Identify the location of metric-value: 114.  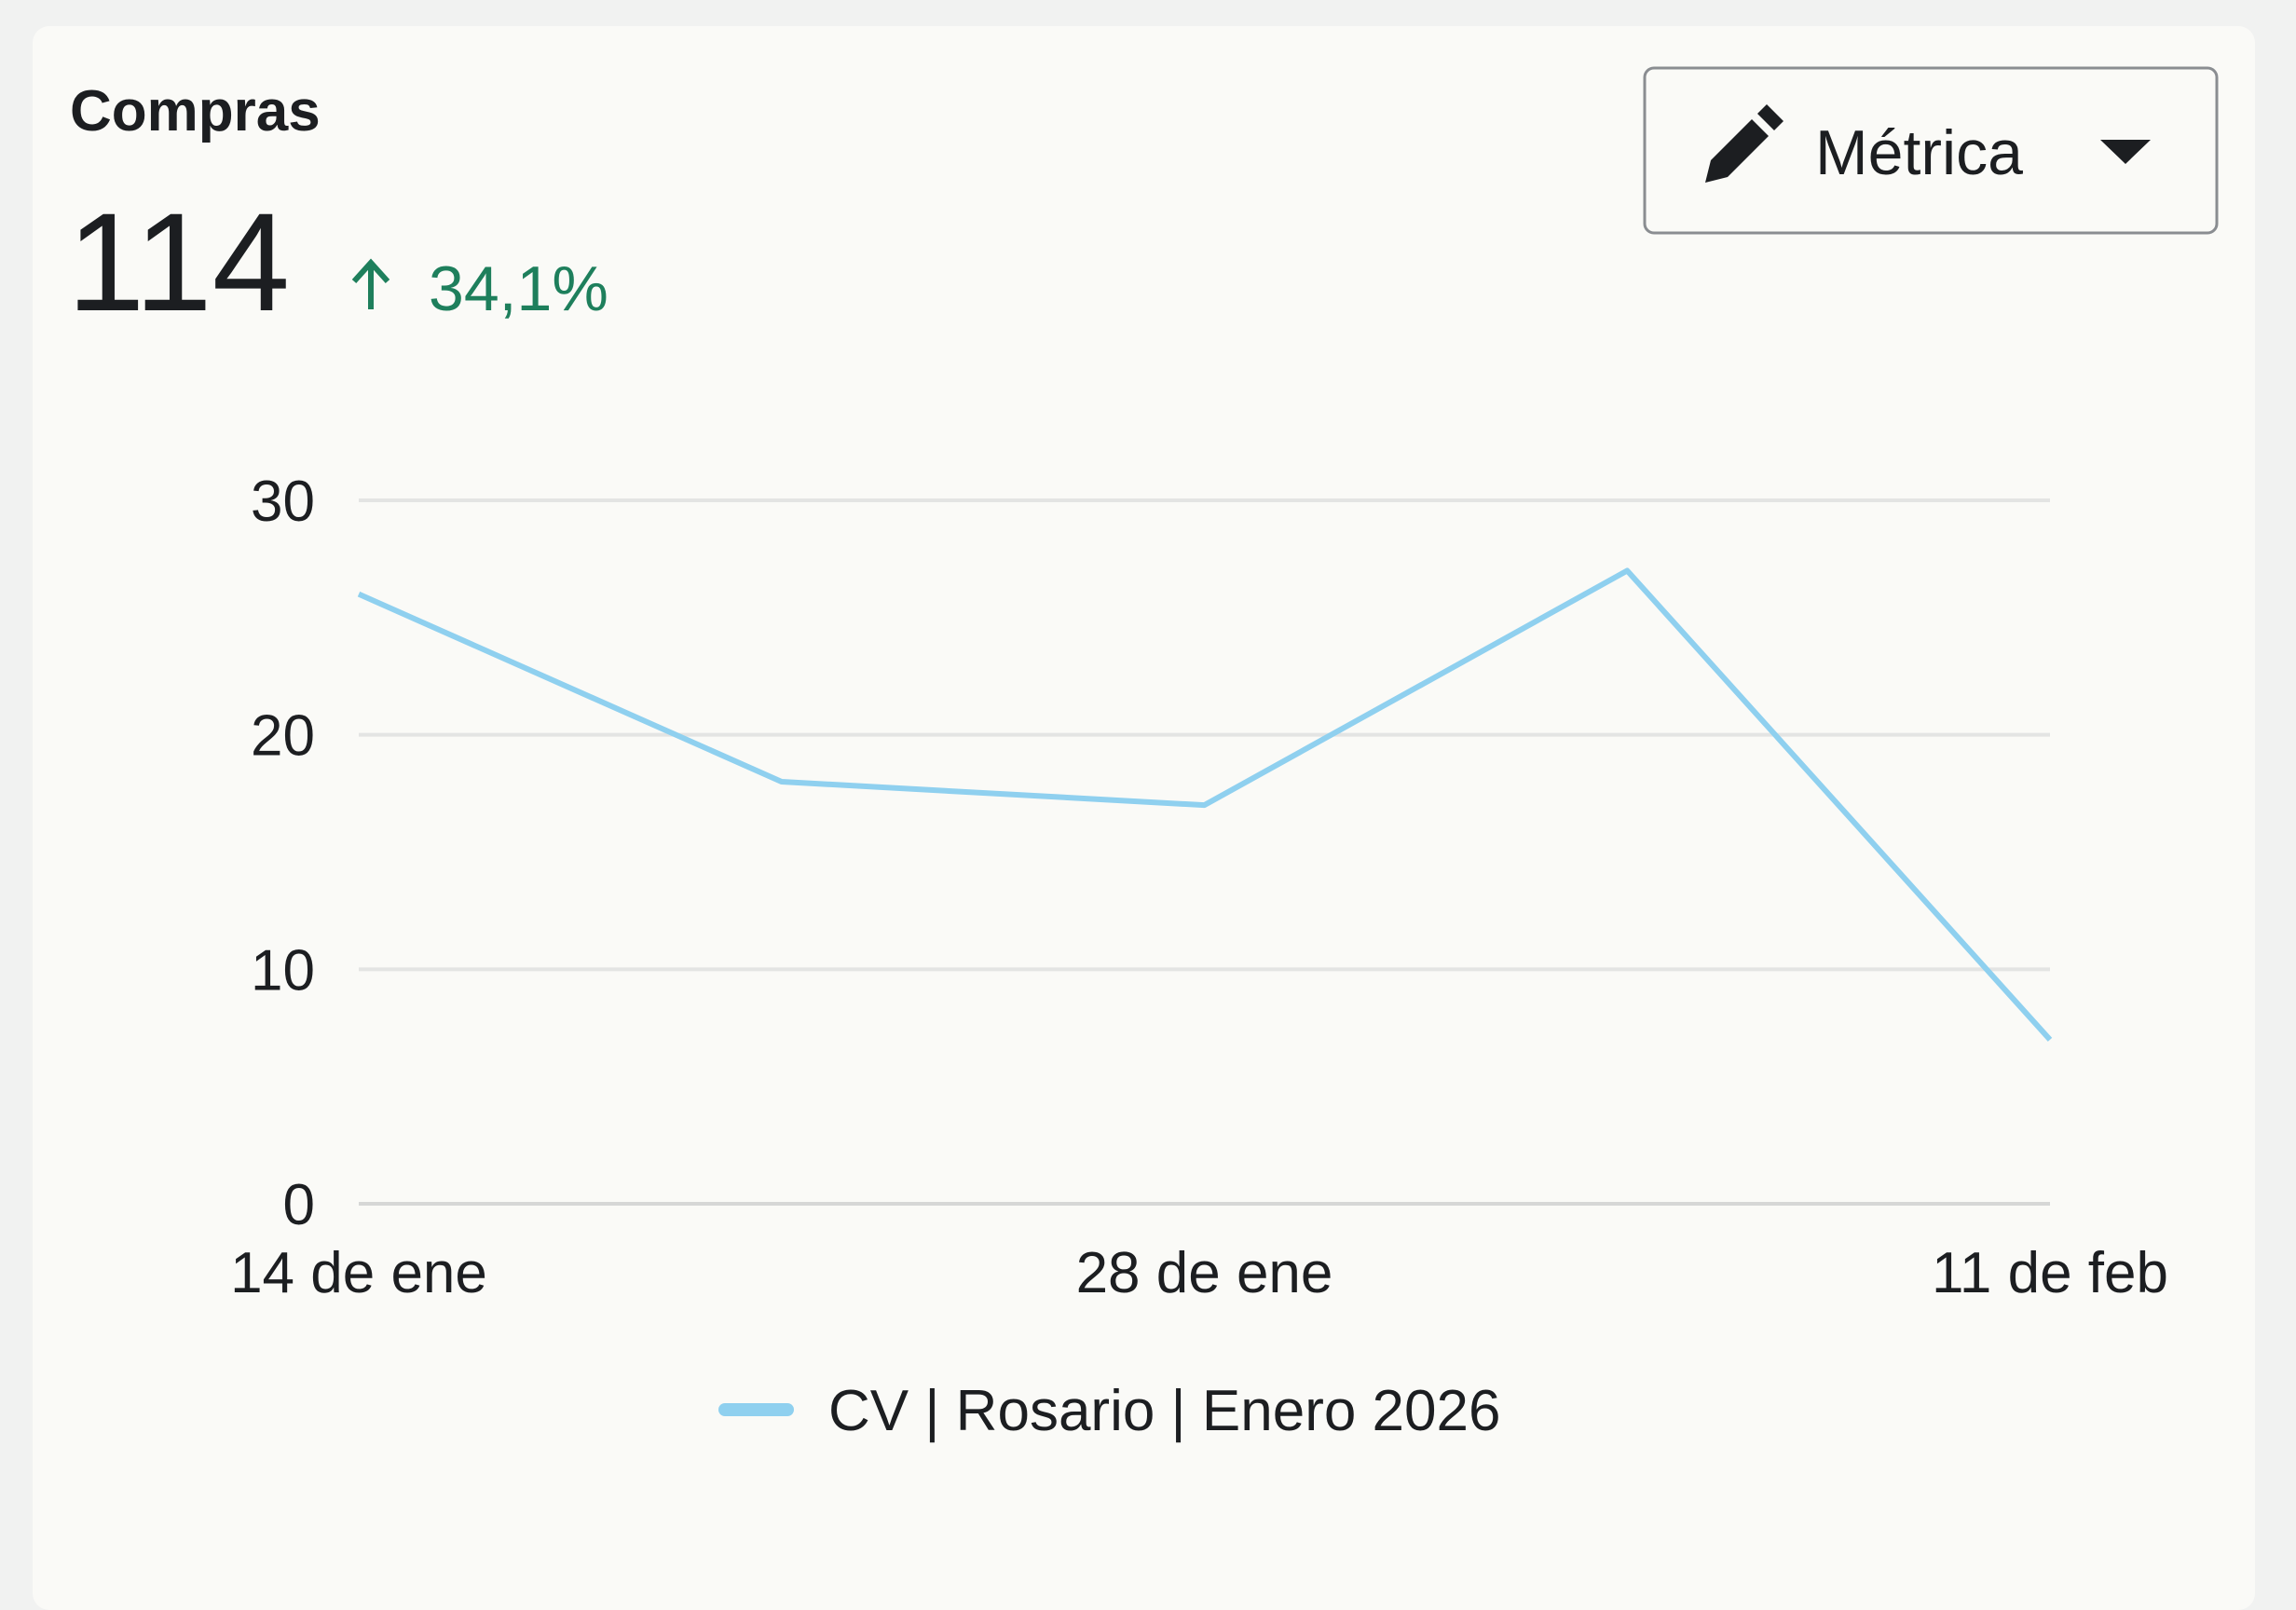
(178, 262).